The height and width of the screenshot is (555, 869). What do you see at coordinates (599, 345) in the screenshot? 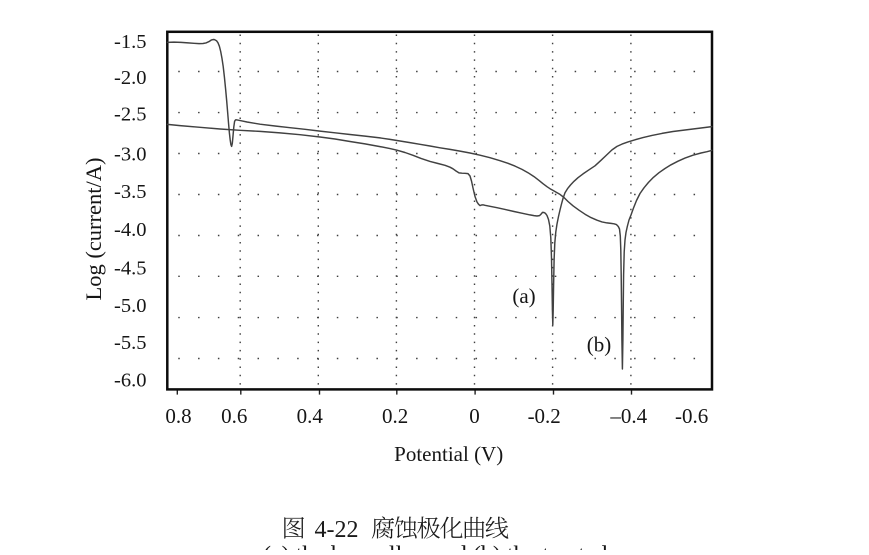
I see `svg-text: (b)` at bounding box center [599, 345].